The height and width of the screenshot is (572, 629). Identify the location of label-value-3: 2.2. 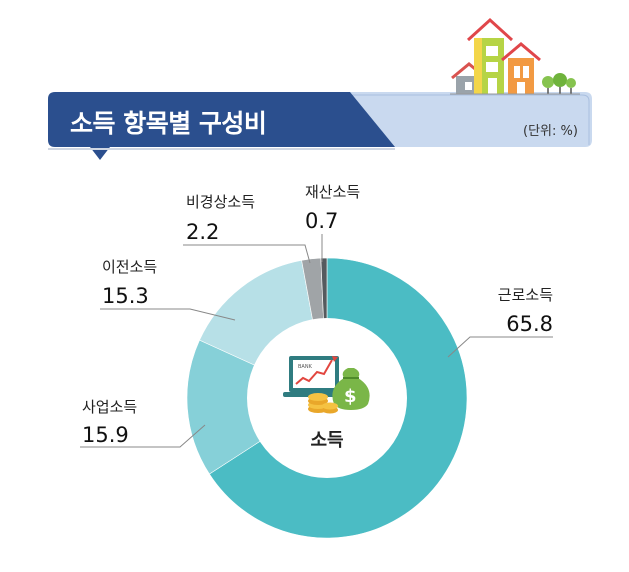
(202, 232).